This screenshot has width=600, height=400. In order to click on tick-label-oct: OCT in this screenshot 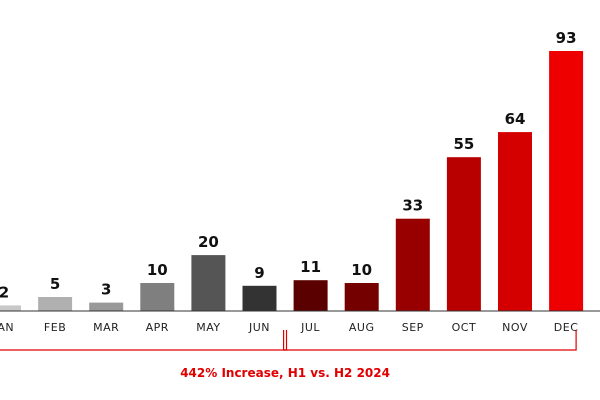, I will do `click(464, 327)`.